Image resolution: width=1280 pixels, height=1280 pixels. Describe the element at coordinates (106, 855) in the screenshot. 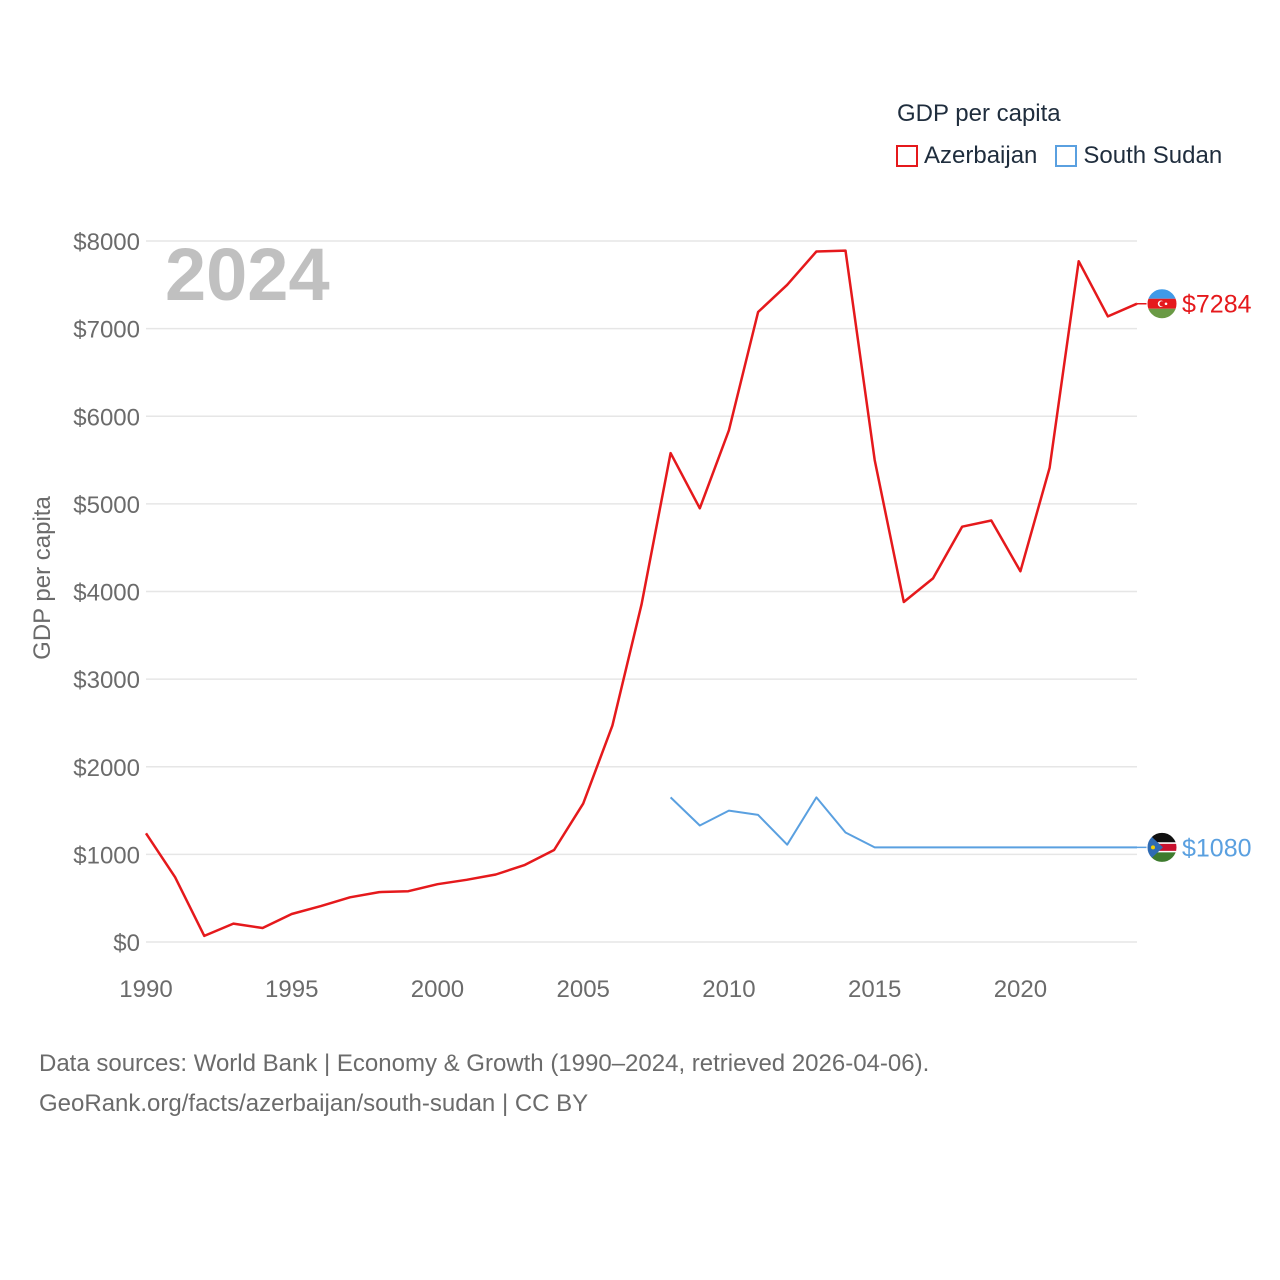

I see `y-tick-label: $1000` at that location.